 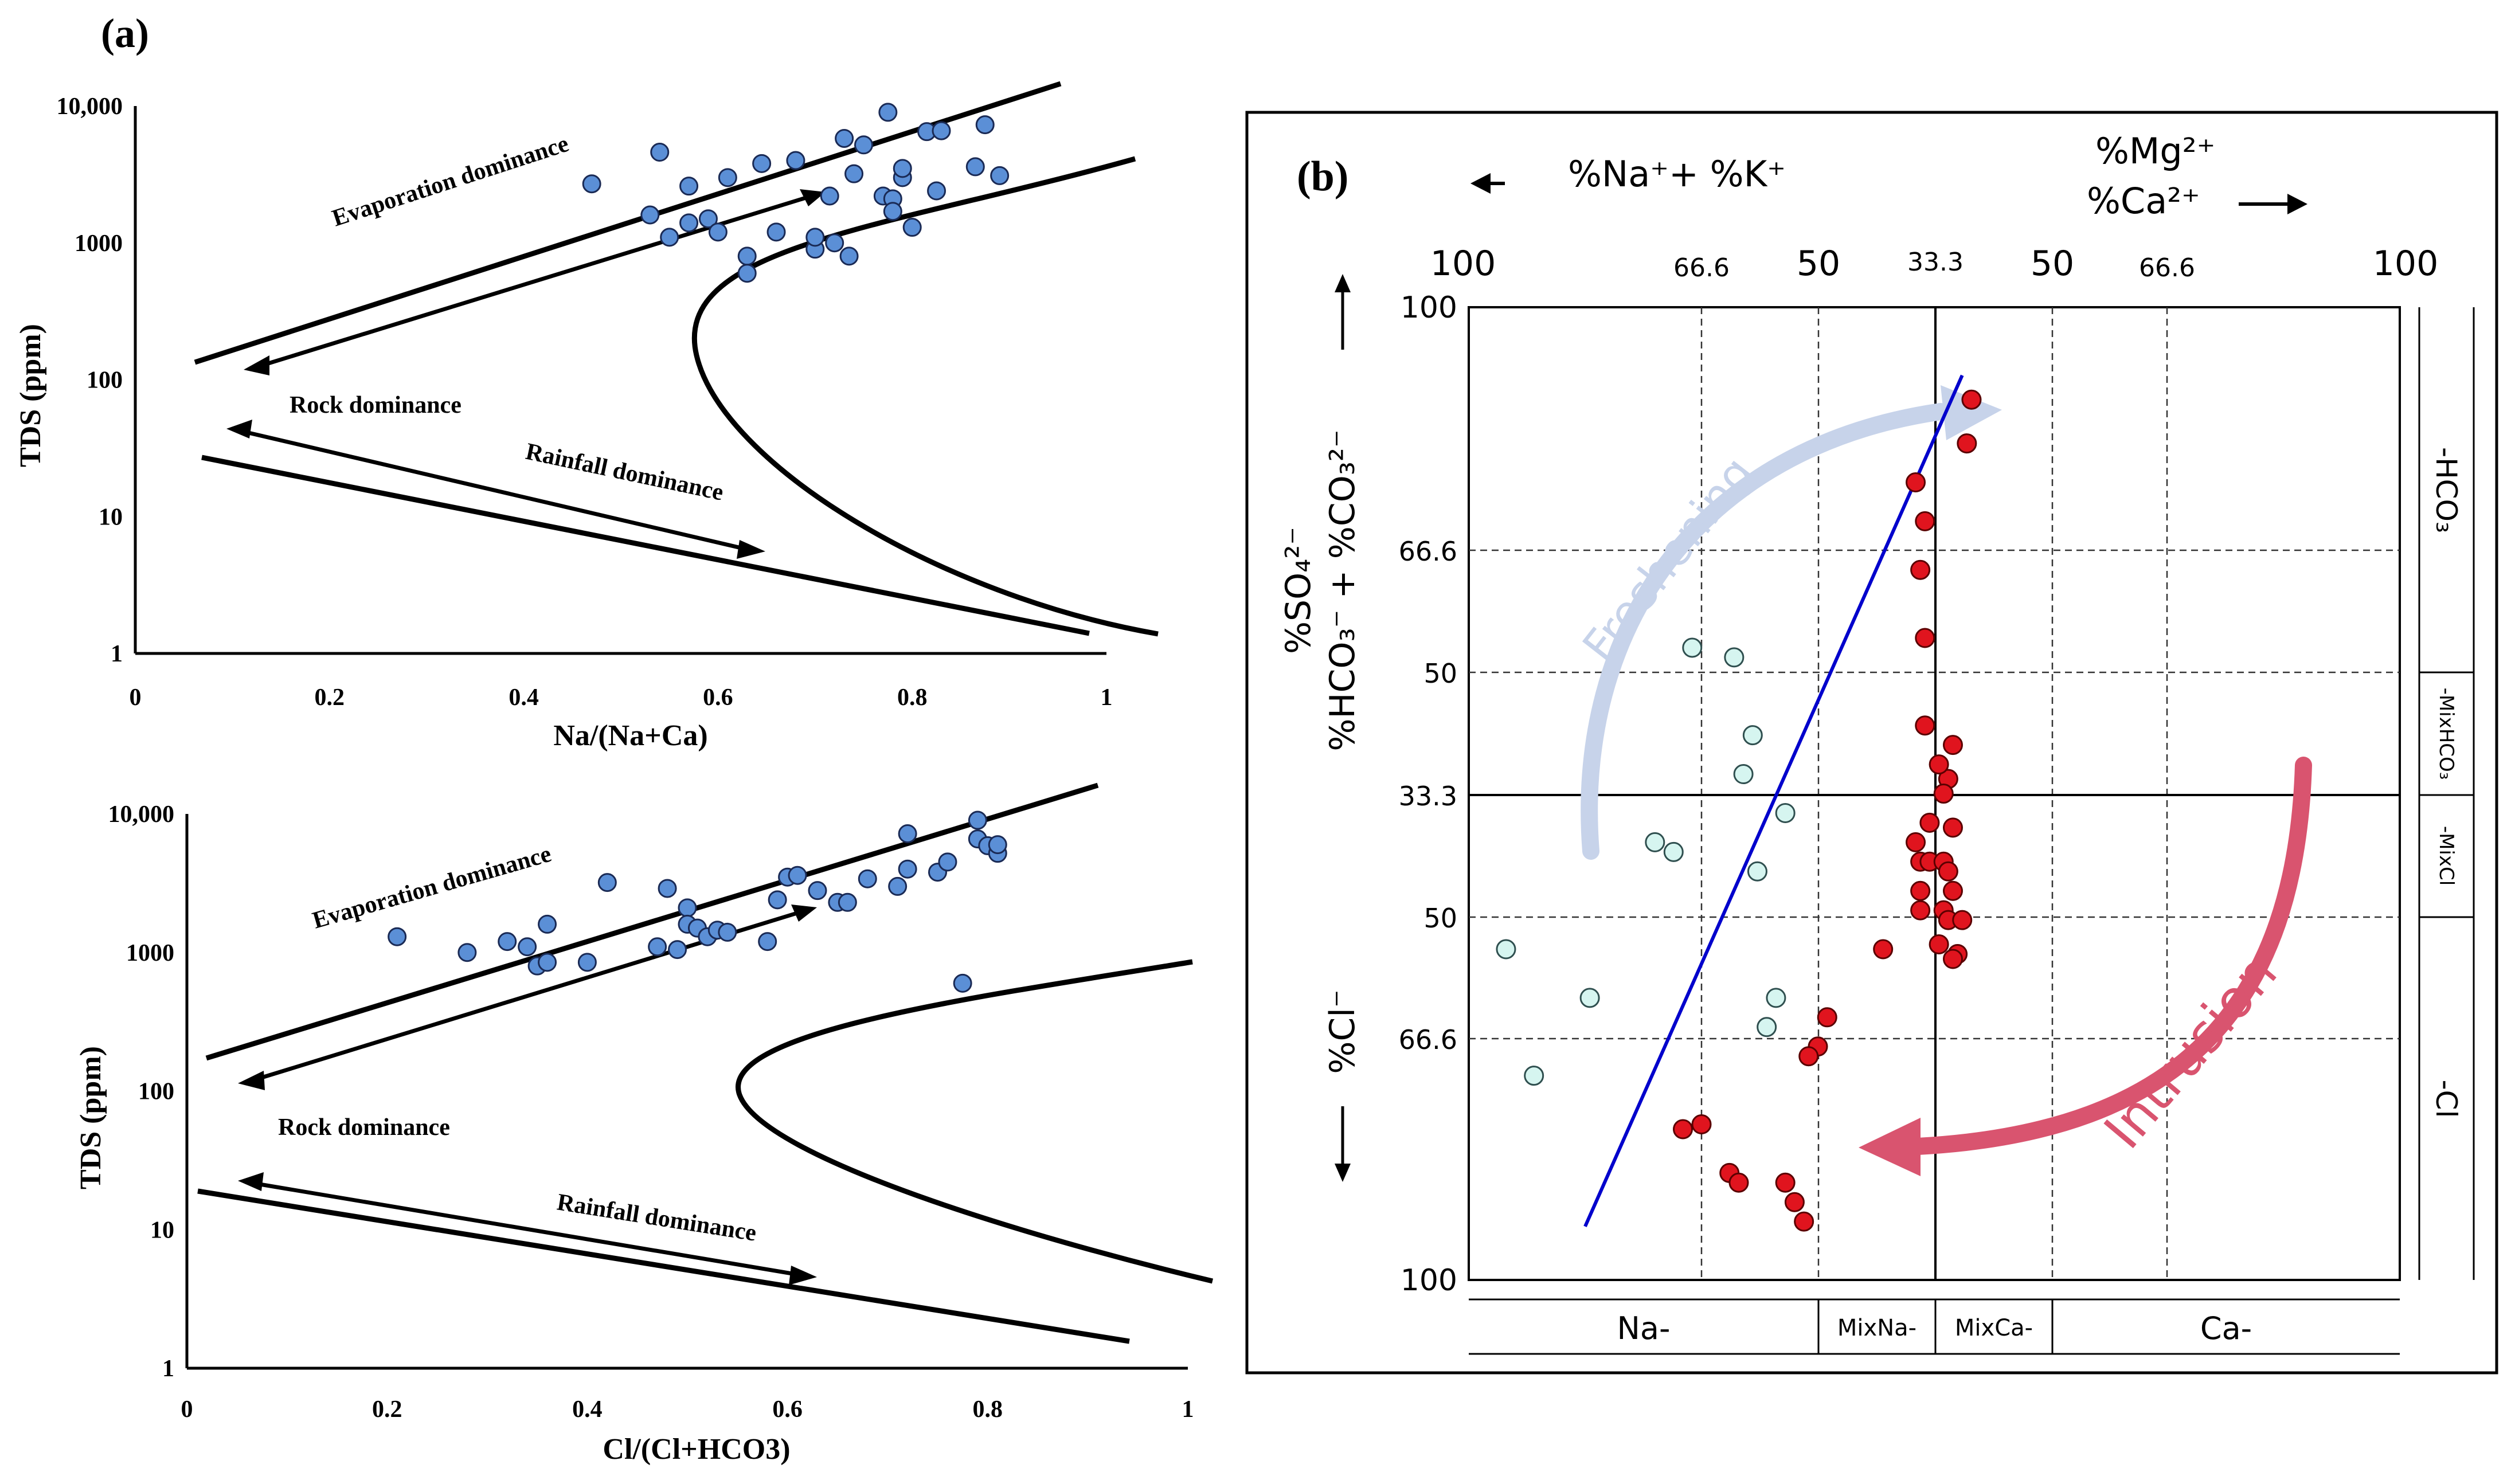 What do you see at coordinates (1343, 1173) in the screenshot?
I see `down-arrow-head` at bounding box center [1343, 1173].